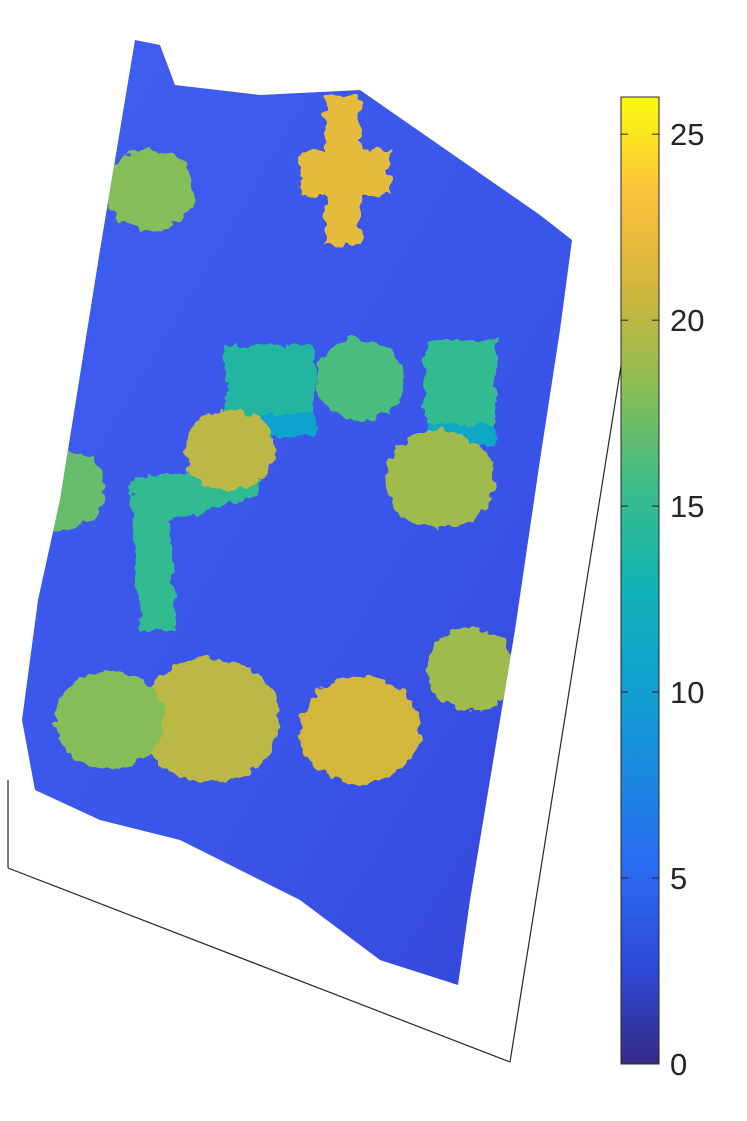 This screenshot has width=747, height=1121. I want to click on colorbar-gradient, so click(640, 580).